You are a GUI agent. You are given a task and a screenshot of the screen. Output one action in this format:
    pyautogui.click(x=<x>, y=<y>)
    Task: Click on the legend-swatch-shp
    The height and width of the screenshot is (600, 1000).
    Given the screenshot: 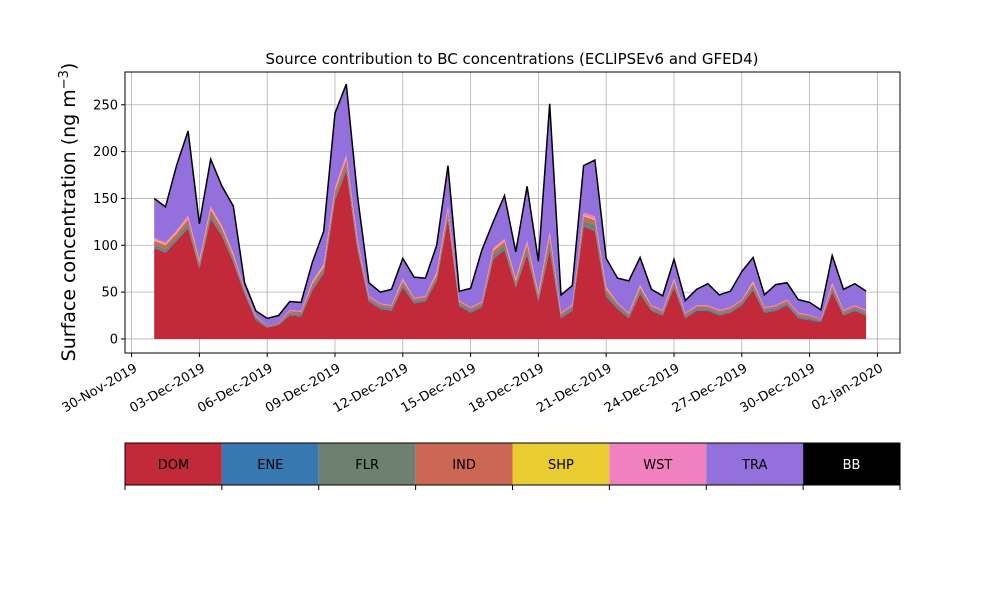 What is the action you would take?
    pyautogui.click(x=561, y=464)
    